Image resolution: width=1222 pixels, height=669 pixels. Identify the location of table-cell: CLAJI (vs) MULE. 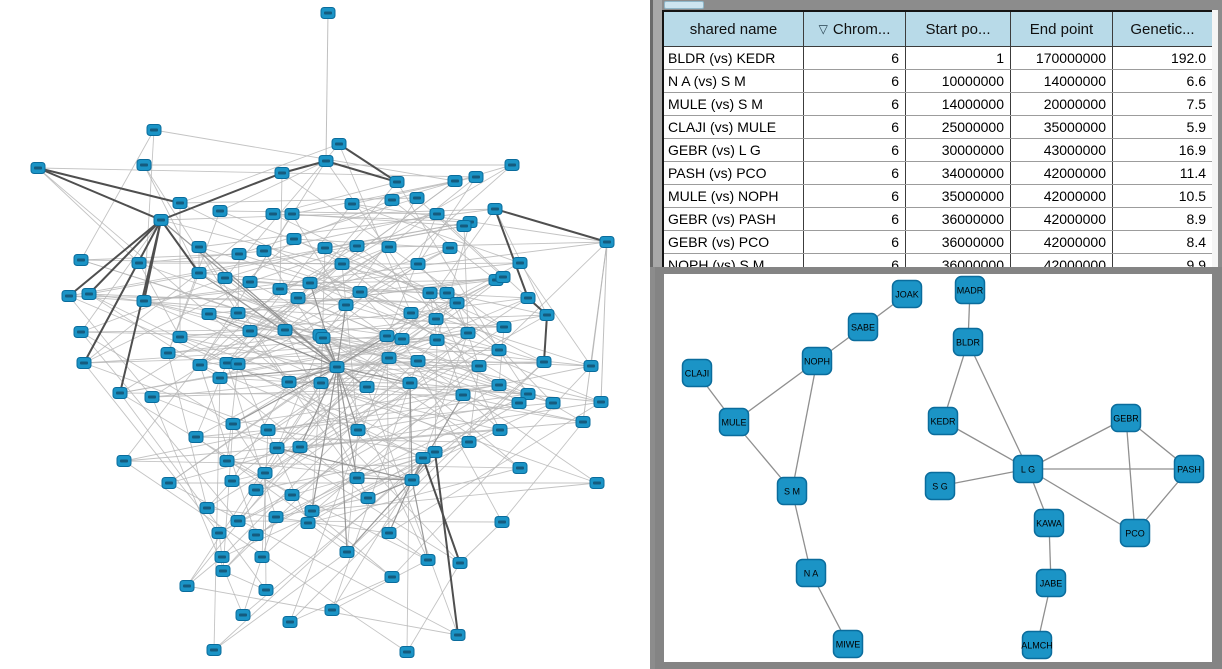
(734, 127).